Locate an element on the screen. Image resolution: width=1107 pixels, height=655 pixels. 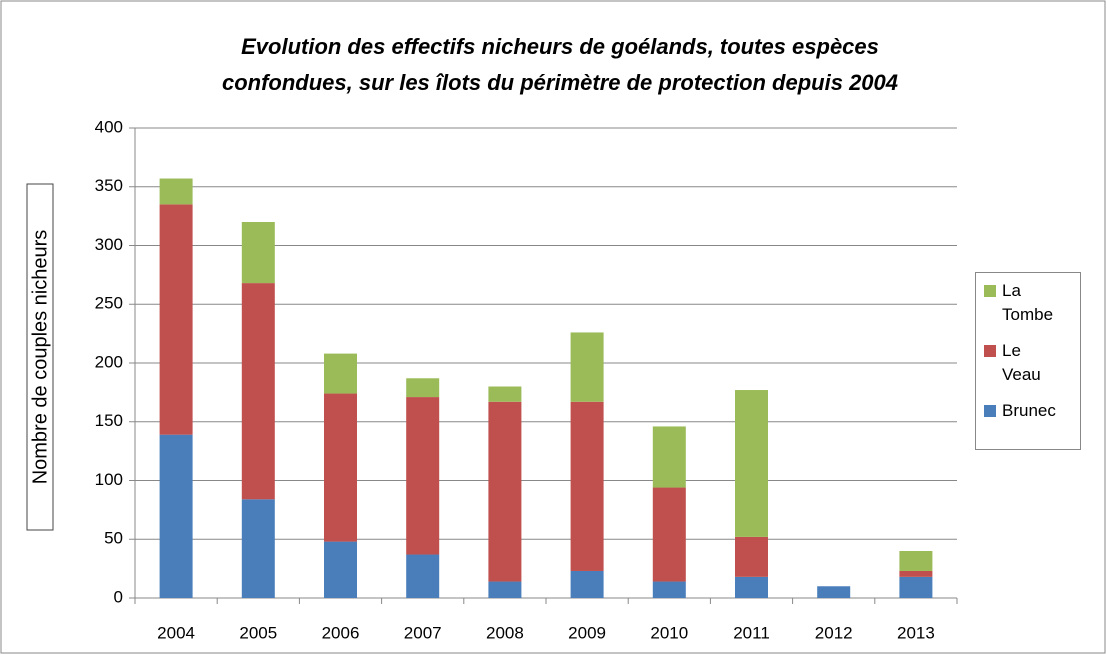
x-tick-label: 2008 is located at coordinates (505, 632).